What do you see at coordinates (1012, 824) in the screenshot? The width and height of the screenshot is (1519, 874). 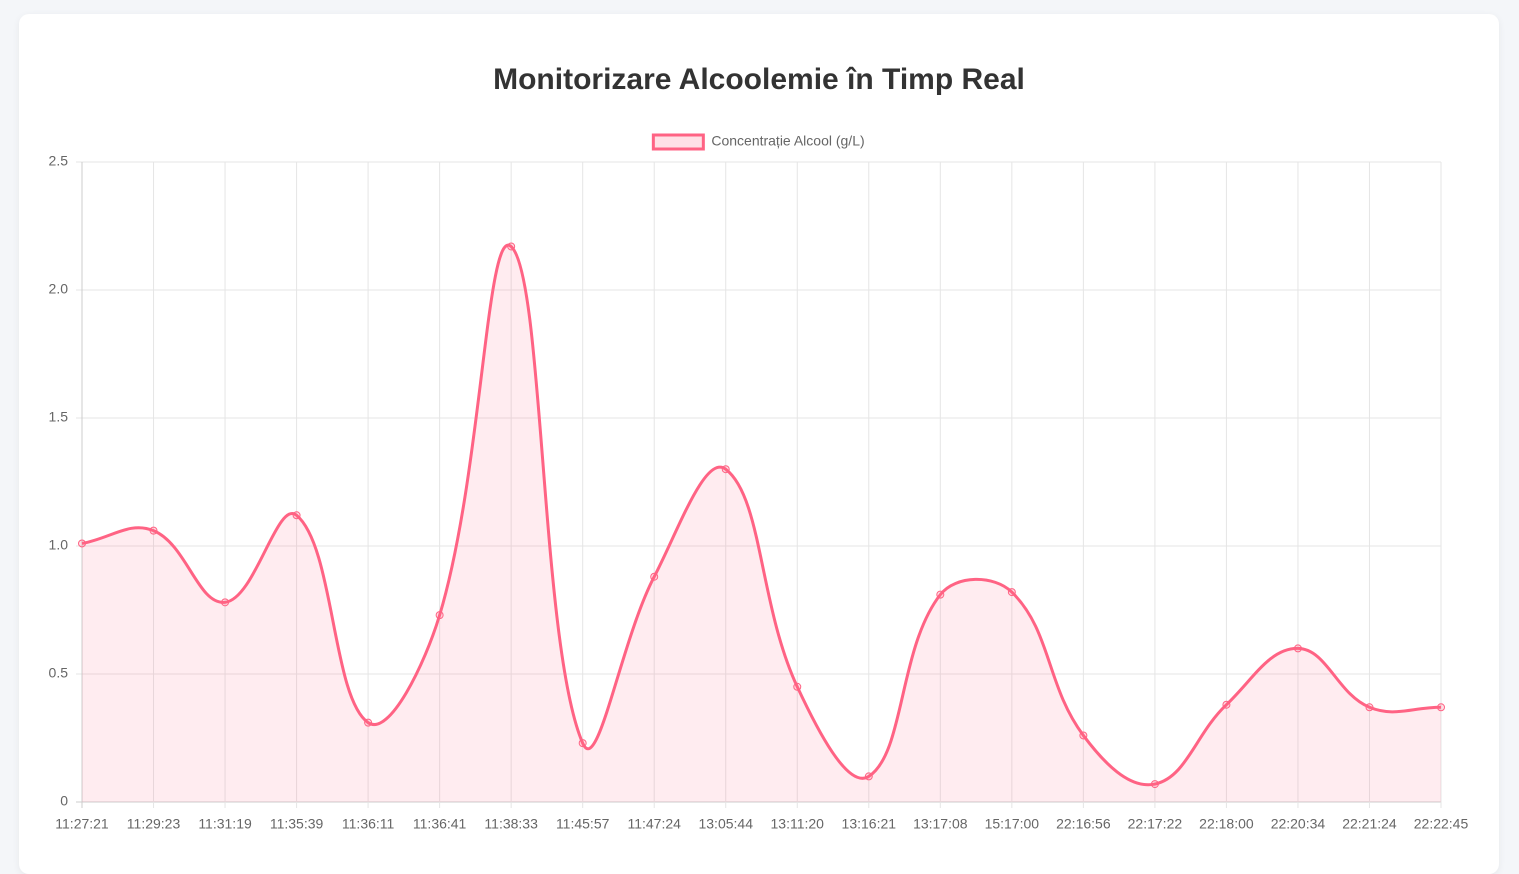 I see `x-tick-label: 15:17:00` at bounding box center [1012, 824].